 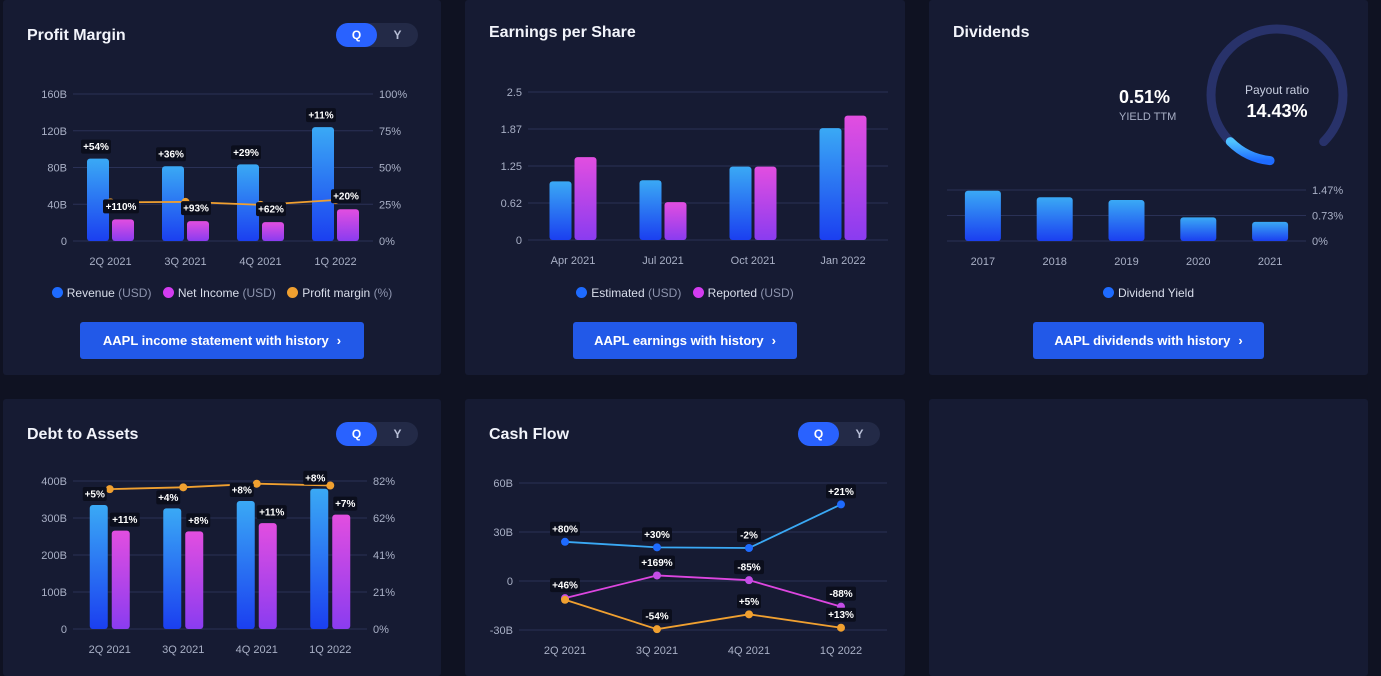 What do you see at coordinates (1145, 97) in the screenshot?
I see `yield-ttm-value: 0.51%` at bounding box center [1145, 97].